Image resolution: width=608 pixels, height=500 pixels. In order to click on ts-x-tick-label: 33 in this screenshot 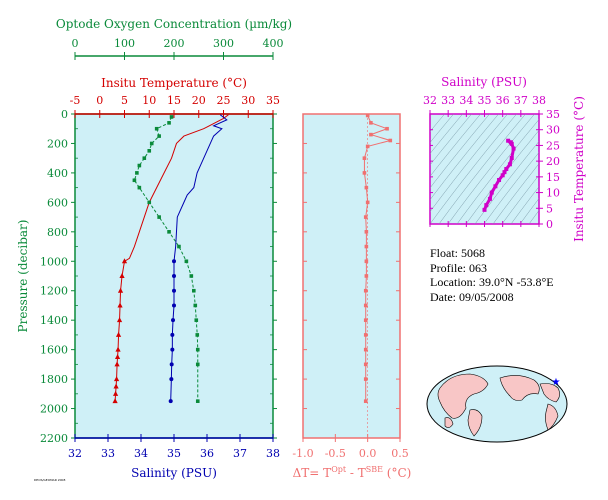, I will do `click(448, 100)`.